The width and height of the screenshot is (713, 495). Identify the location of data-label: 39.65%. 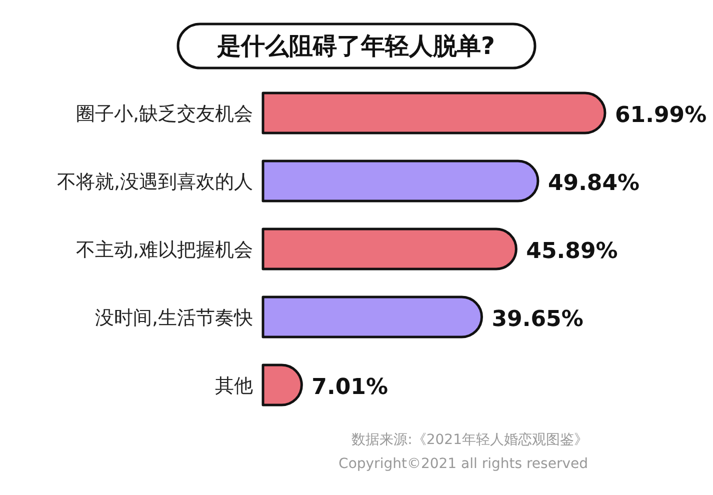
(538, 319).